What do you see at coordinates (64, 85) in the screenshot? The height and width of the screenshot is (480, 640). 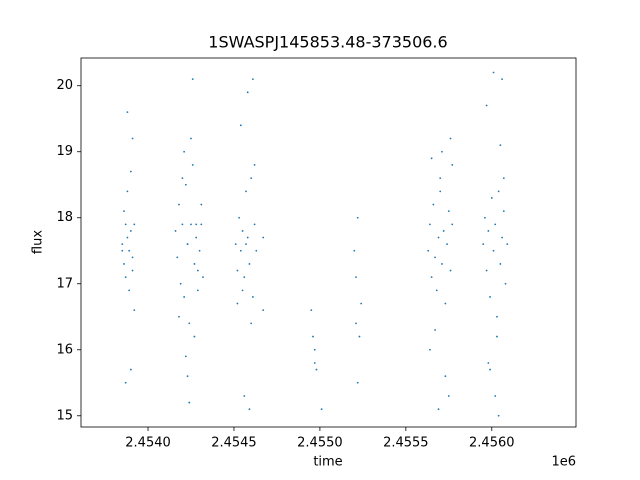 I see `y-tick-label: 20` at bounding box center [64, 85].